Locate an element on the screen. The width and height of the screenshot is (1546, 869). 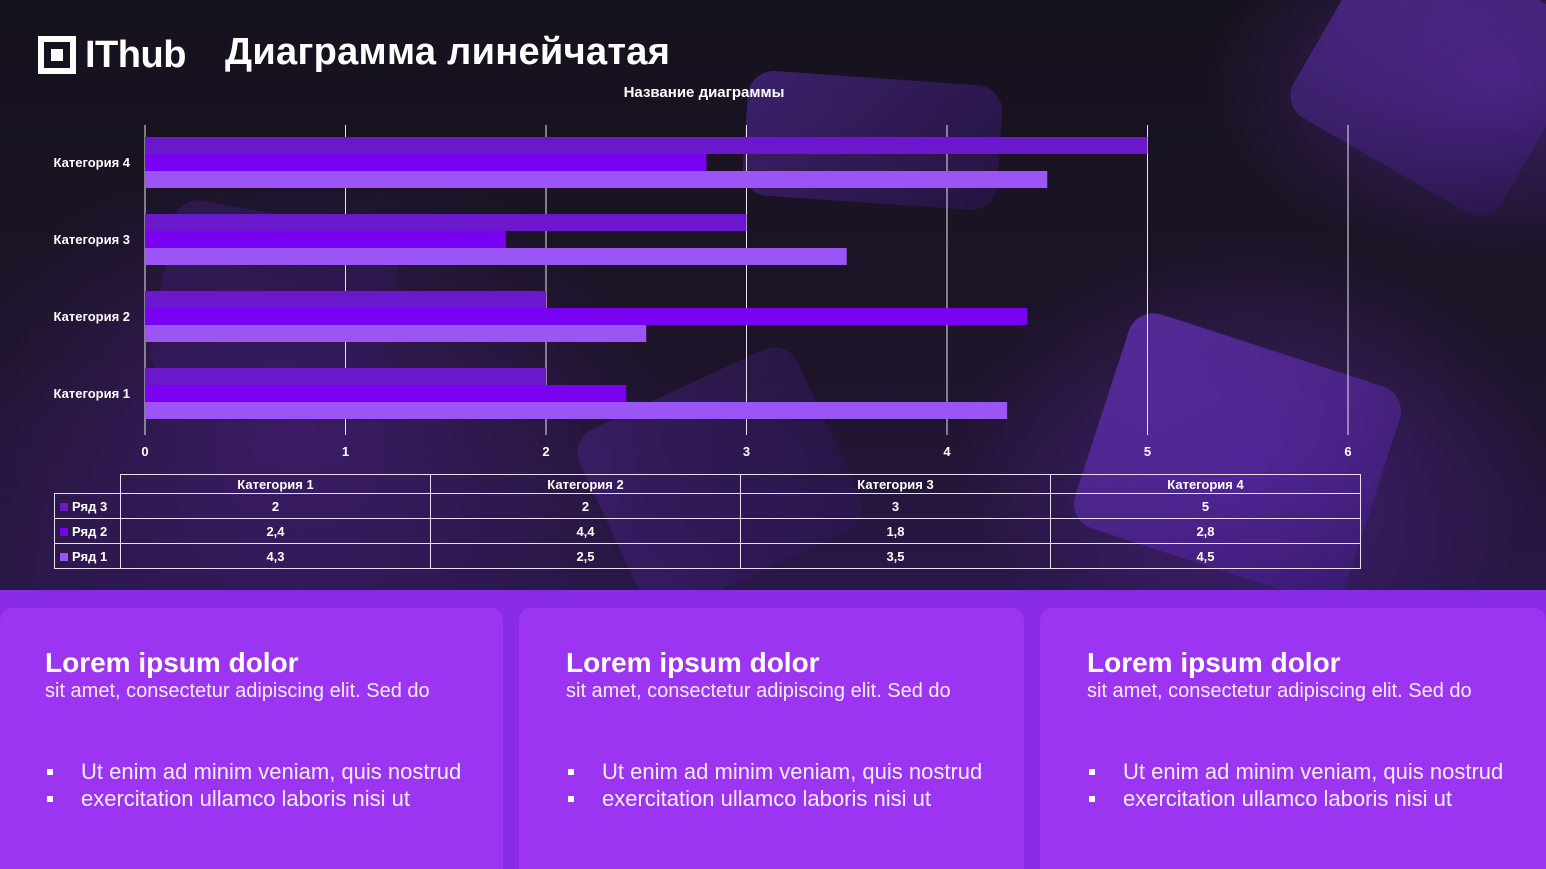
bar-ряд-2-2 is located at coordinates (586, 316).